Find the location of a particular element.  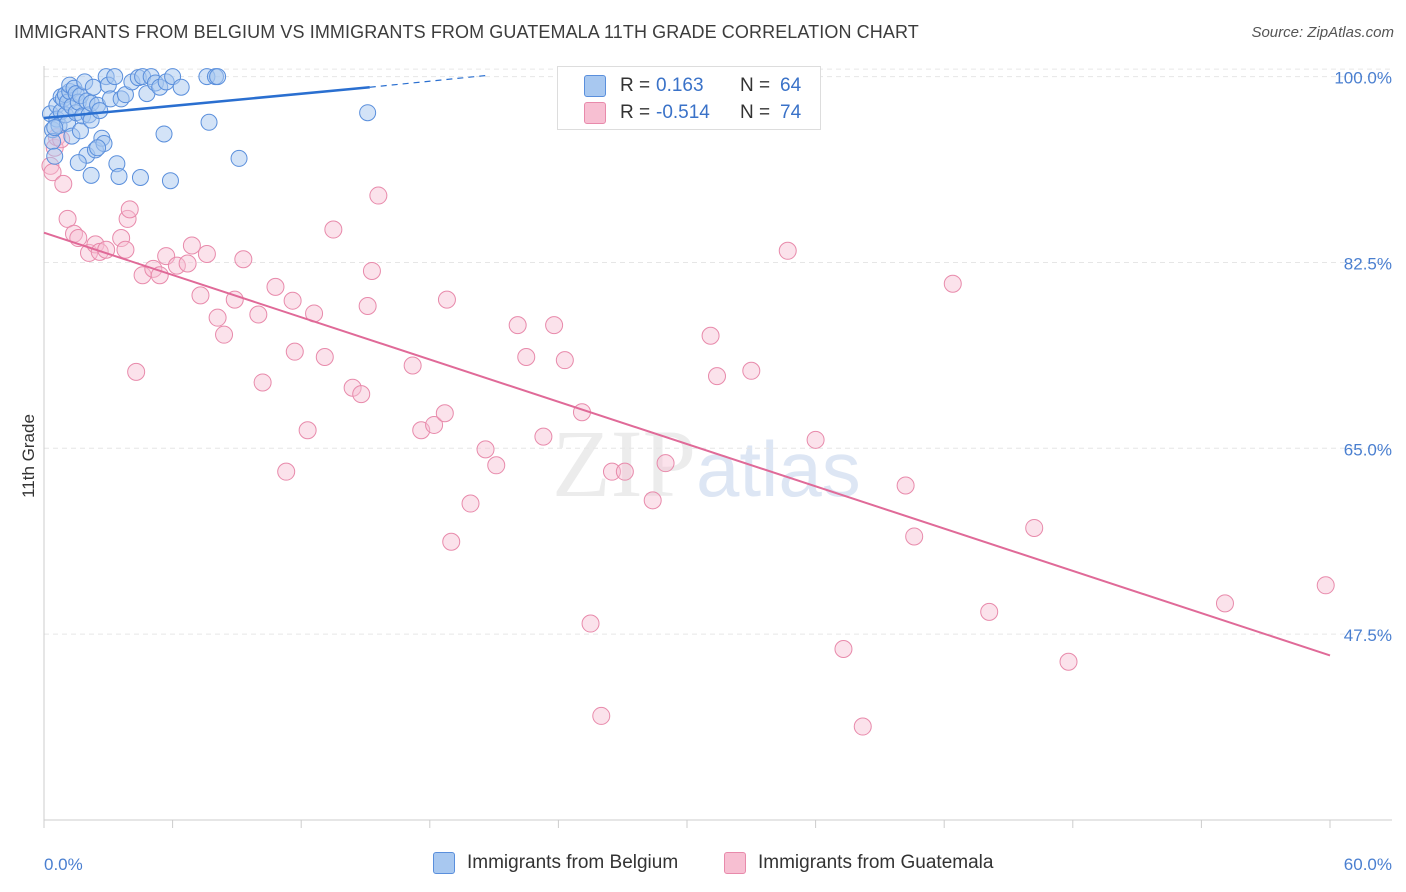

zipatlas-watermark: ZIPatlas is located at coordinates (706, 463).